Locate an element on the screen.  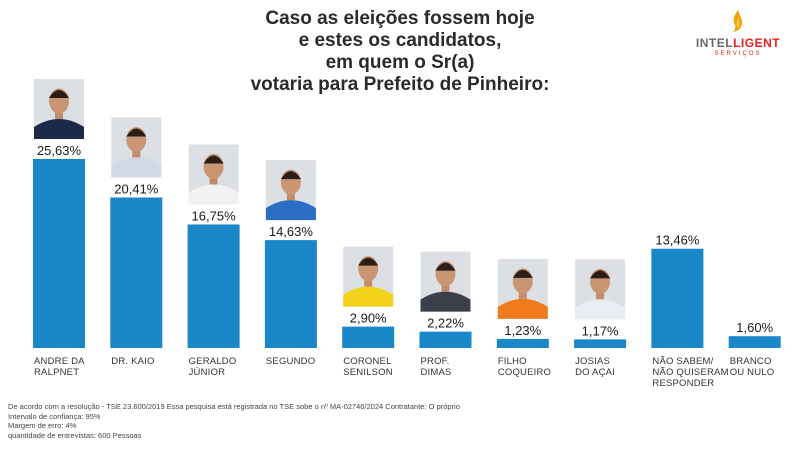
footnote-sample: quantidade de entrevistas: 600 Pessoas is located at coordinates (75, 435).